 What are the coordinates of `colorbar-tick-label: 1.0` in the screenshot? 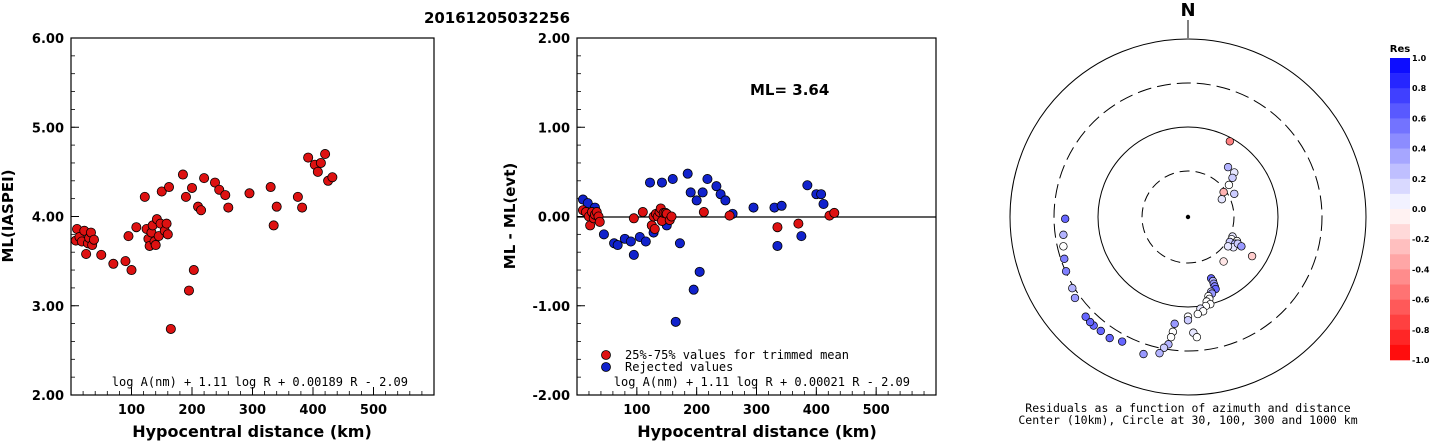 It's located at (1419, 58).